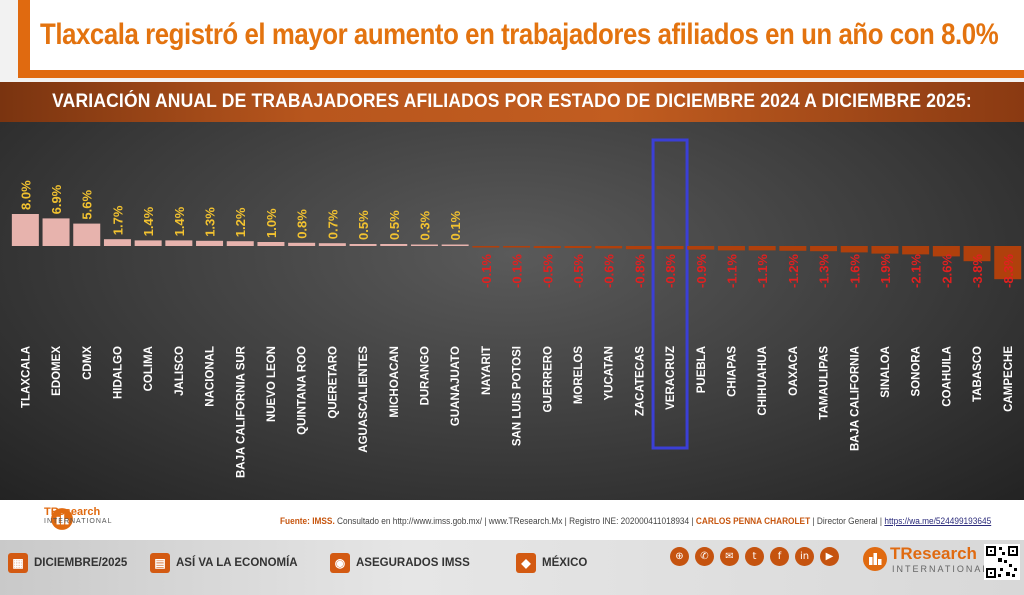  What do you see at coordinates (487, 370) in the screenshot?
I see `category-label: NAYARIT` at bounding box center [487, 370].